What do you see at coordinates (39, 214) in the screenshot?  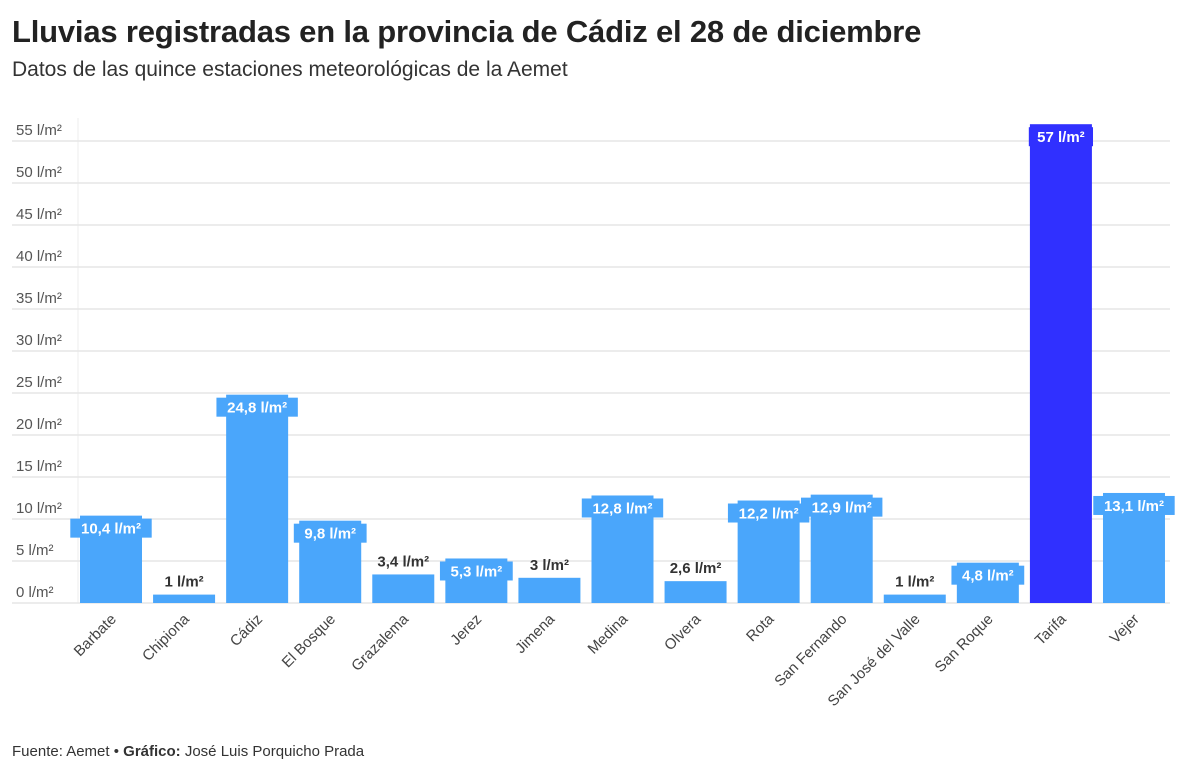 I see `y-tick-label: 45 l/m²` at bounding box center [39, 214].